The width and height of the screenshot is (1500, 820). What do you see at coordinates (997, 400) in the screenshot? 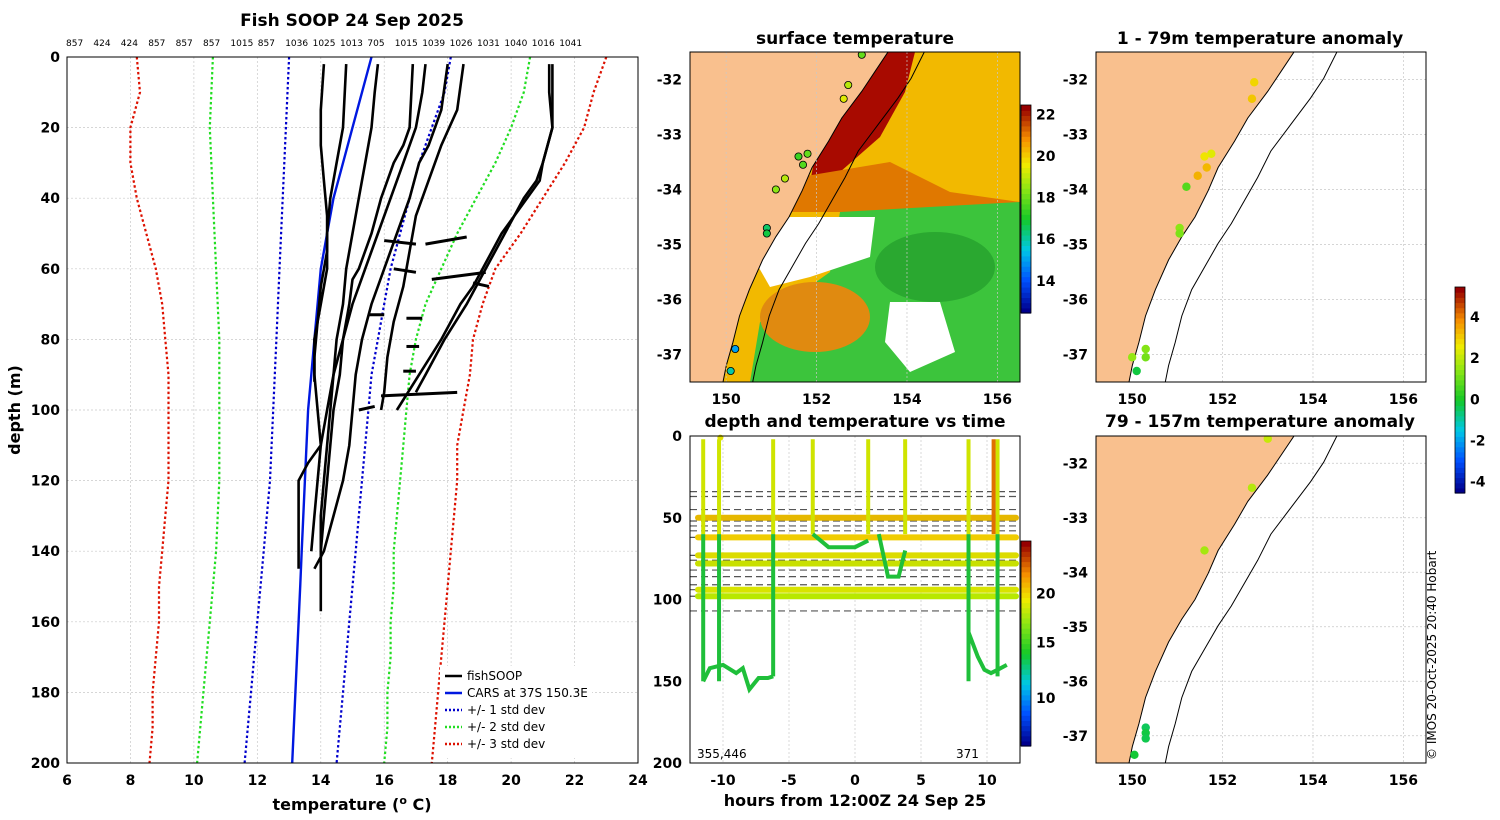
I see `lon-tick-label: 156` at bounding box center [997, 400].